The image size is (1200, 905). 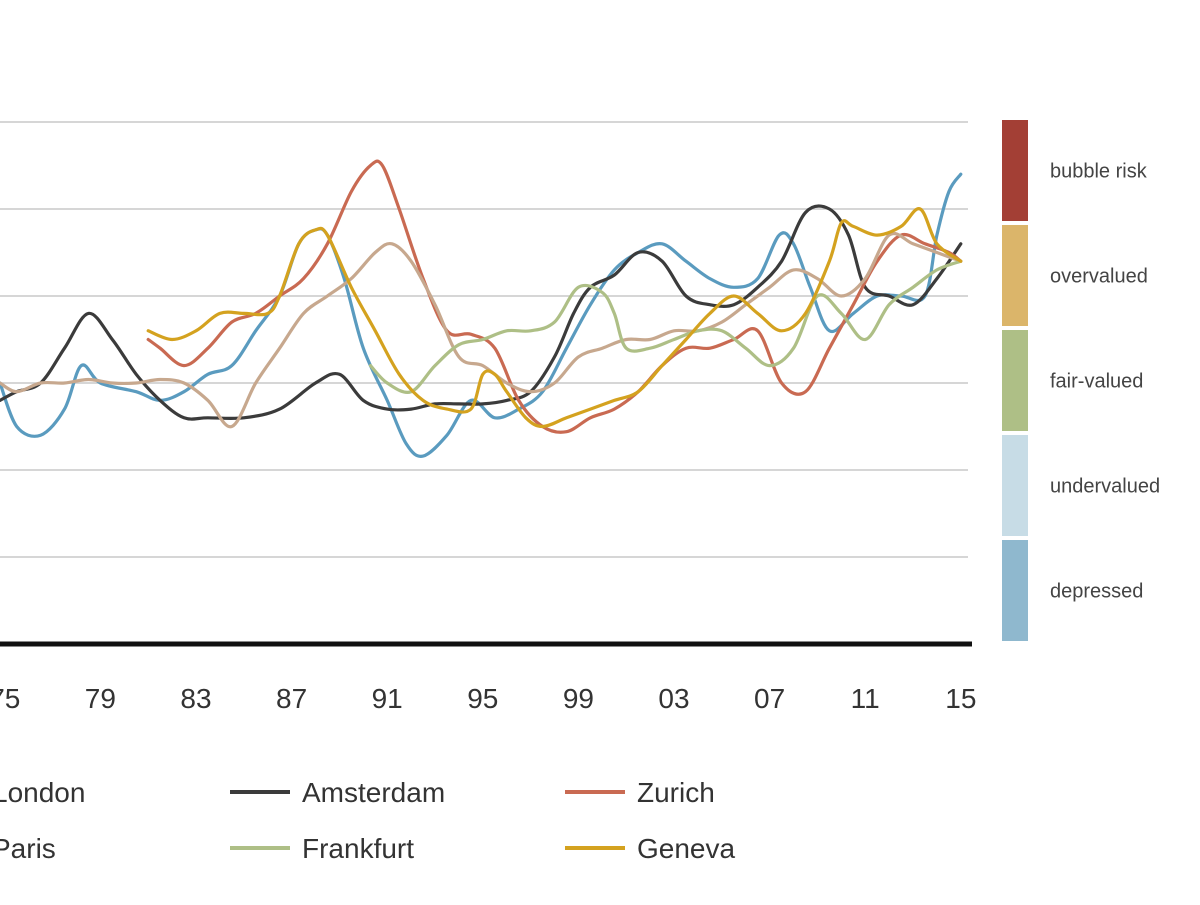 What do you see at coordinates (769, 698) in the screenshot?
I see `x-tick-label: 07` at bounding box center [769, 698].